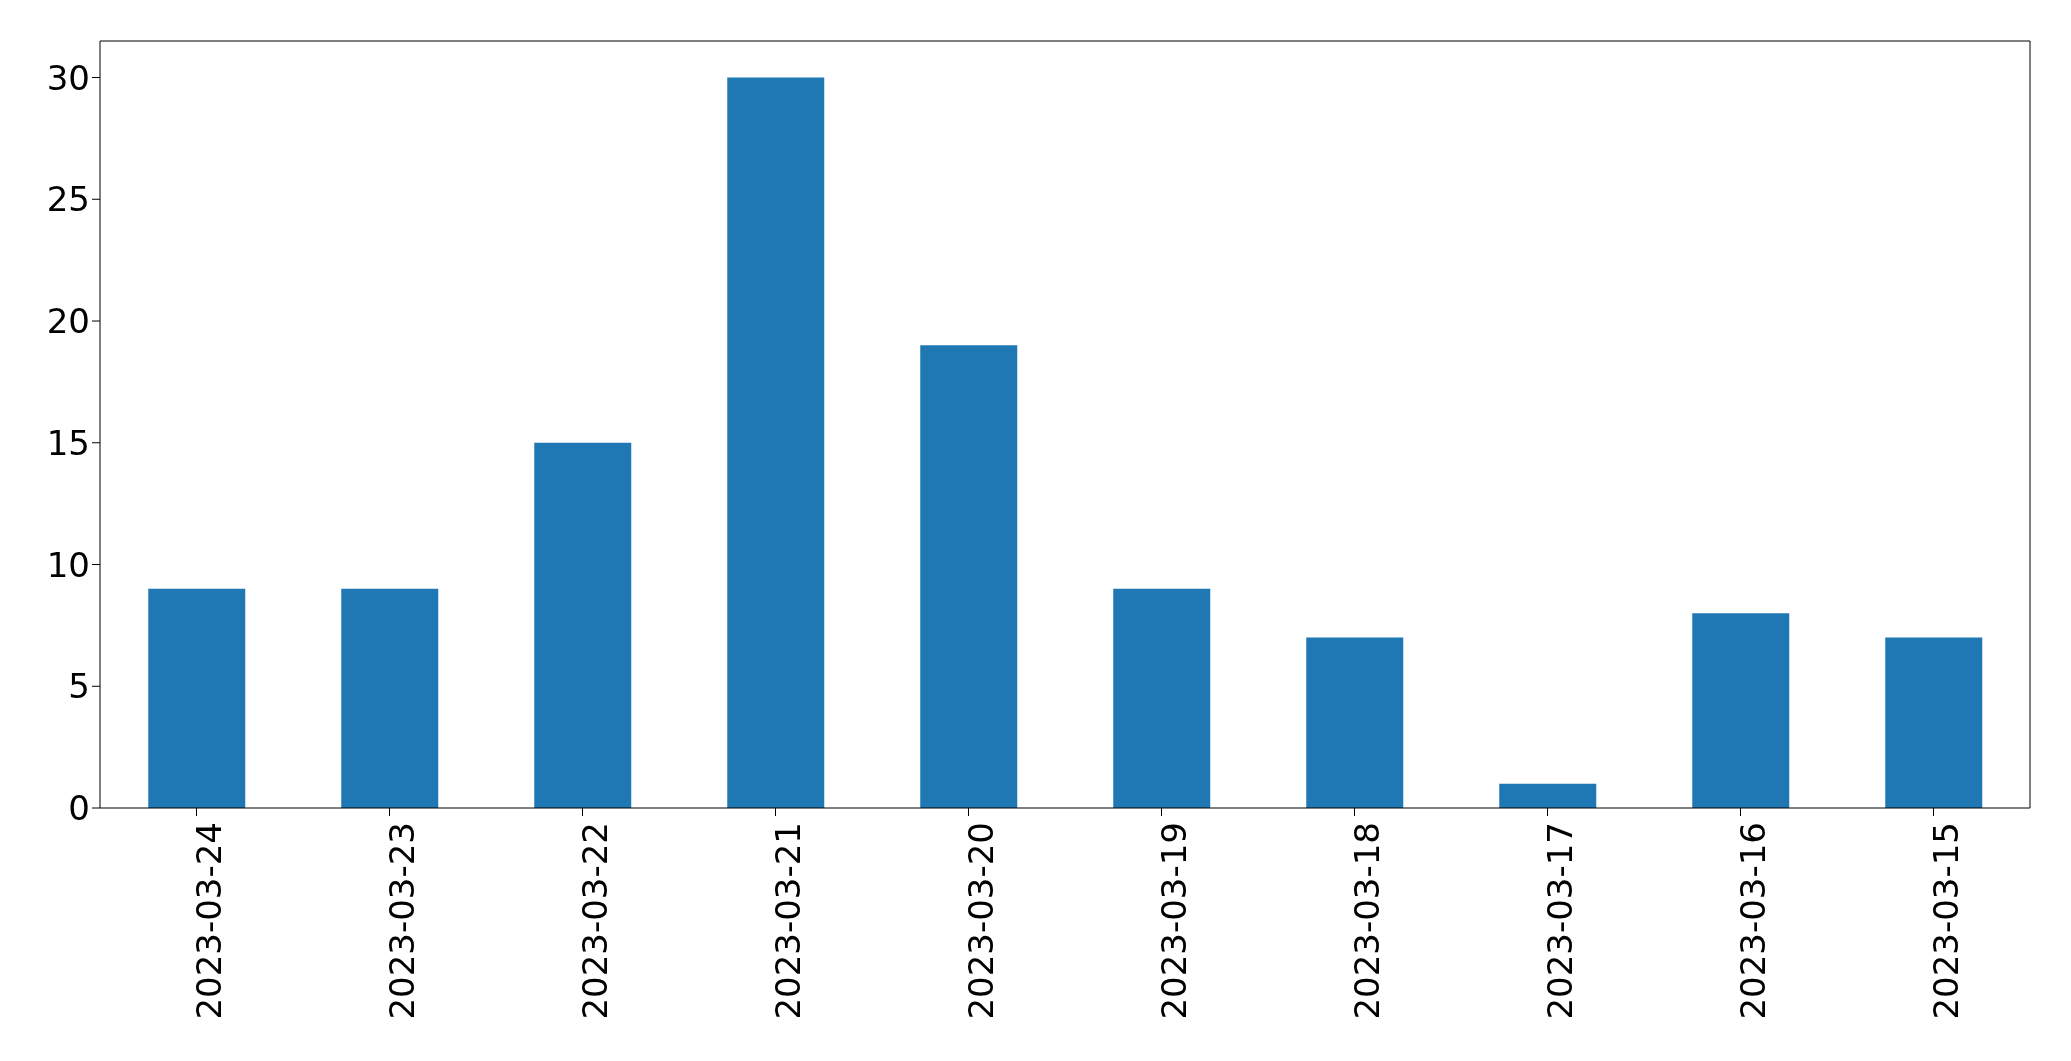 Image resolution: width=2071 pixels, height=1061 pixels. What do you see at coordinates (1945, 921) in the screenshot?
I see `x-tick-label: 2023-03-15` at bounding box center [1945, 921].